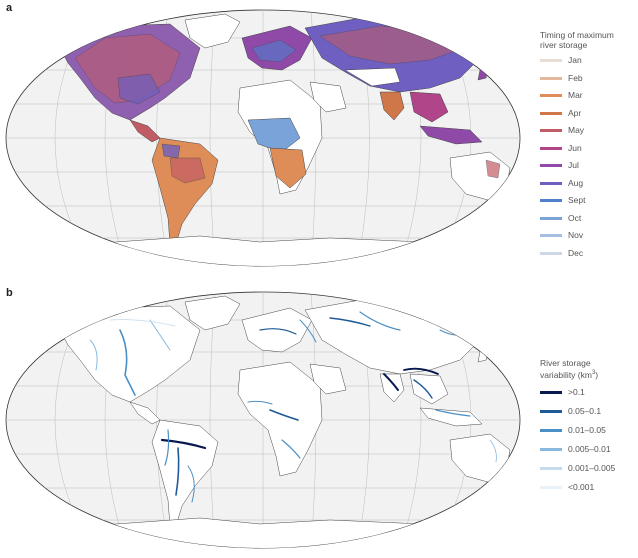 This screenshot has width=638, height=558. I want to click on variability-legend-item: 0.005–0.01, so click(588, 452).